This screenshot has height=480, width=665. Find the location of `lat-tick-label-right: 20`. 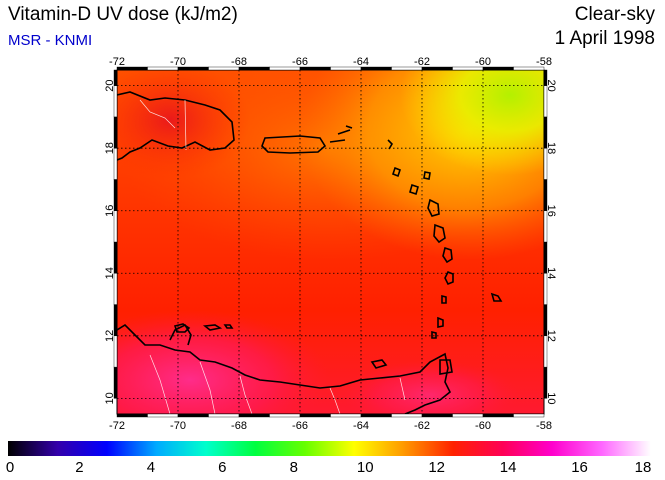

lat-tick-label-right: 20 is located at coordinates (551, 86).